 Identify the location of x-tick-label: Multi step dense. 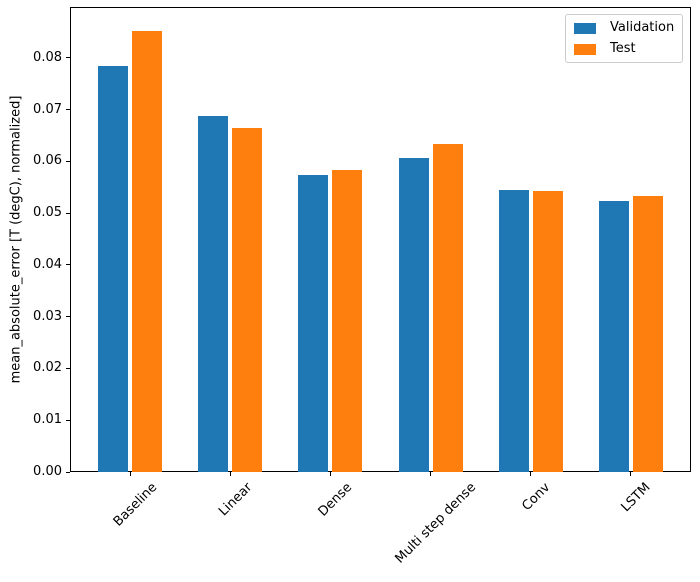
(436, 523).